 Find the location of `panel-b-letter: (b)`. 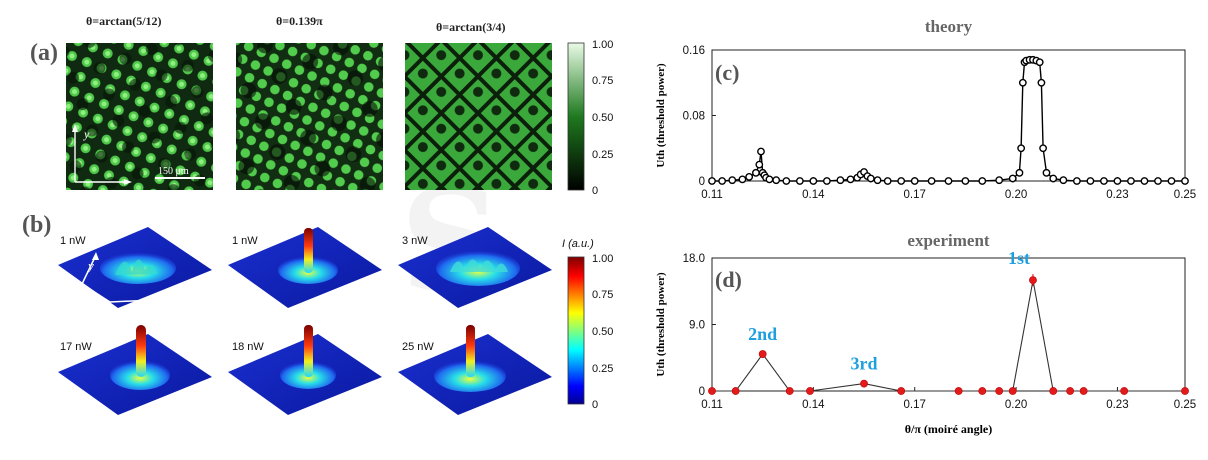

panel-b-letter: (b) is located at coordinates (37, 225).